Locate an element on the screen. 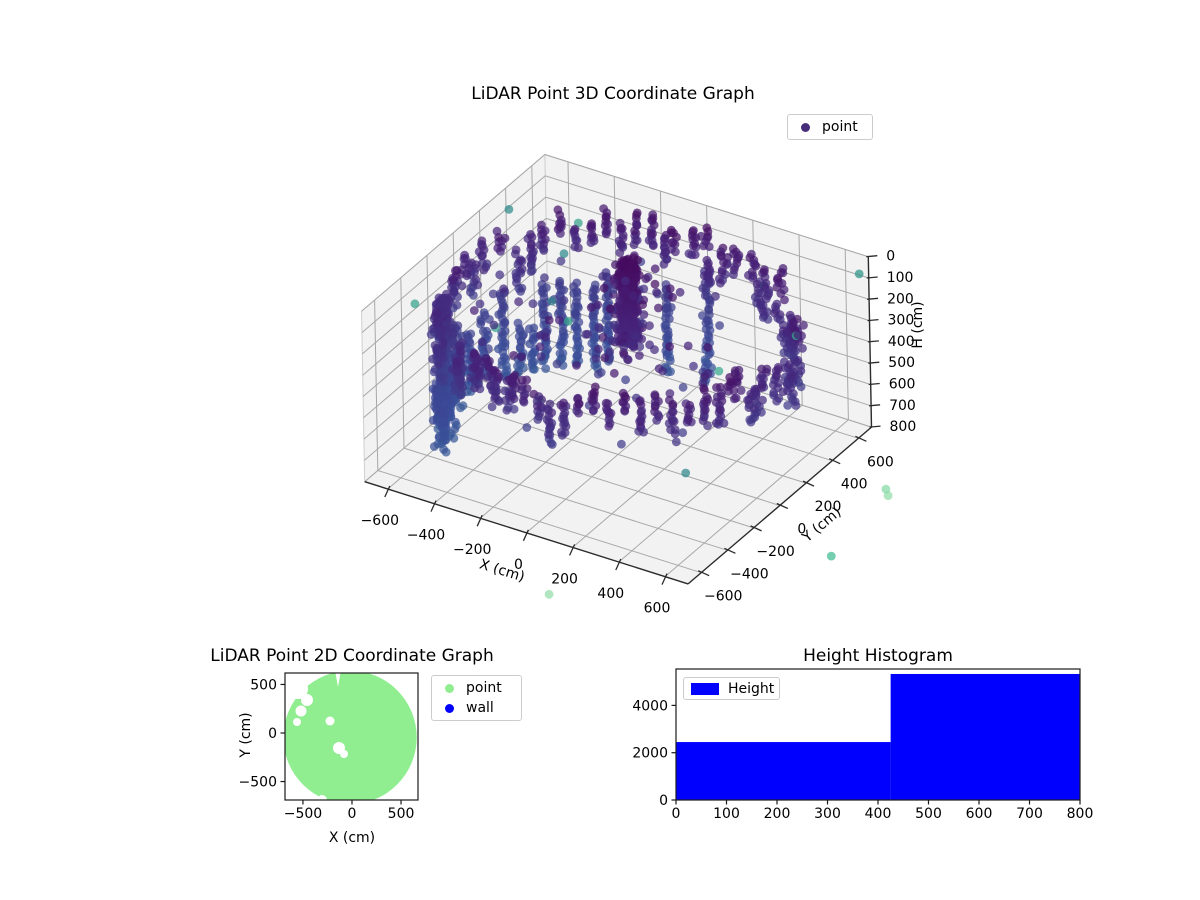 The image size is (1200, 900). z-tick-label: 700 is located at coordinates (902, 406).